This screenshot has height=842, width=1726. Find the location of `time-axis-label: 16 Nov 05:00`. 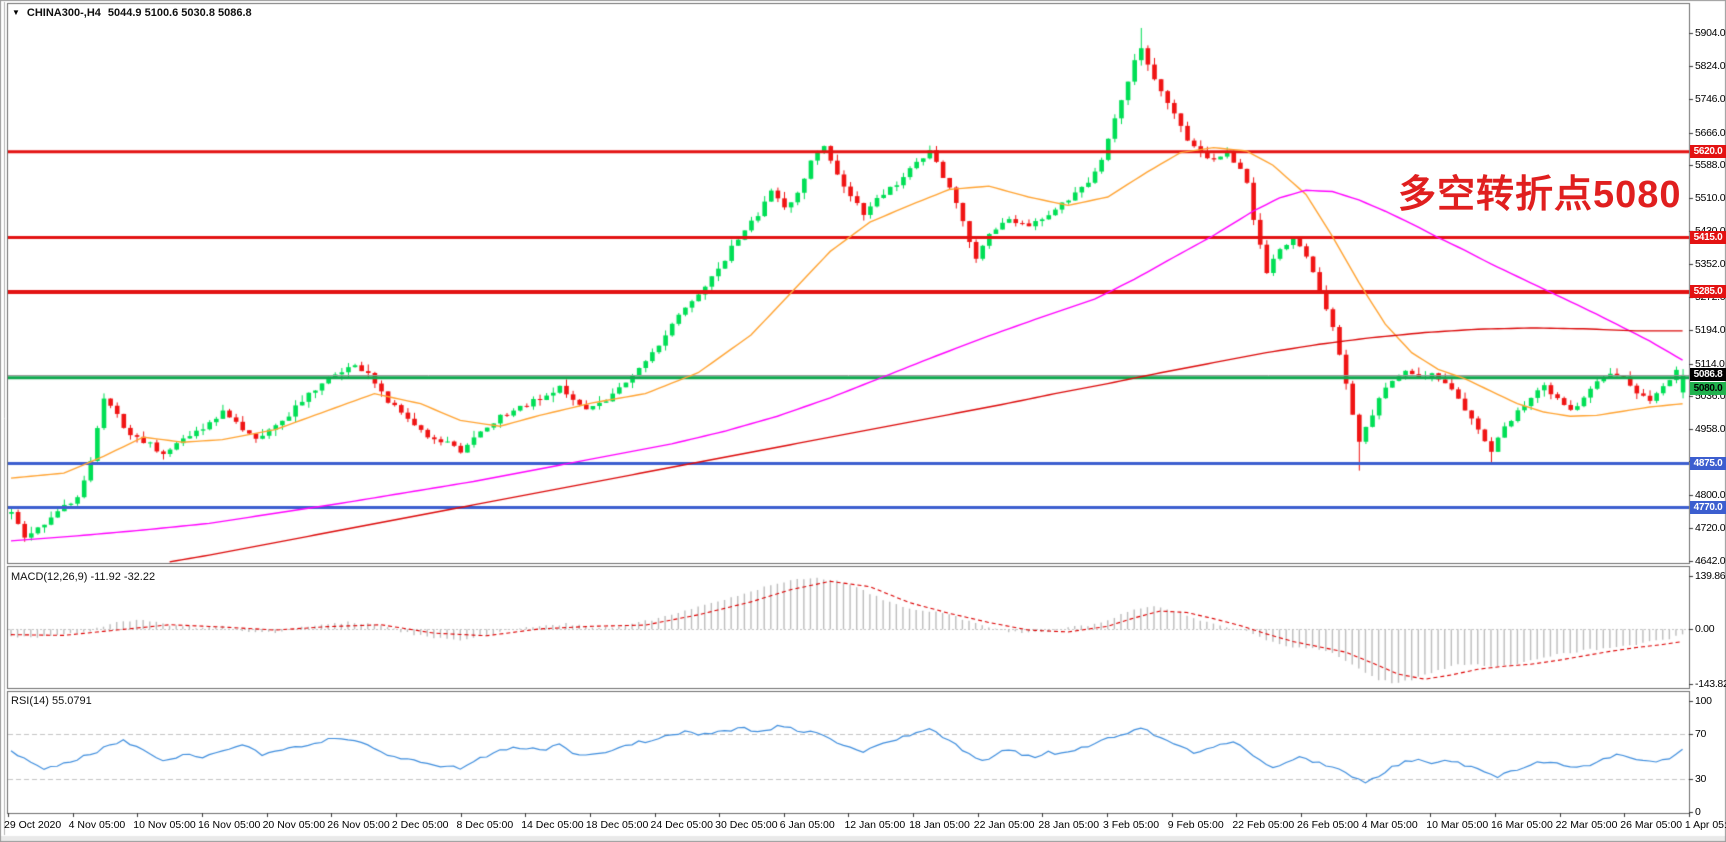

time-axis-label: 16 Nov 05:00 is located at coordinates (229, 825).